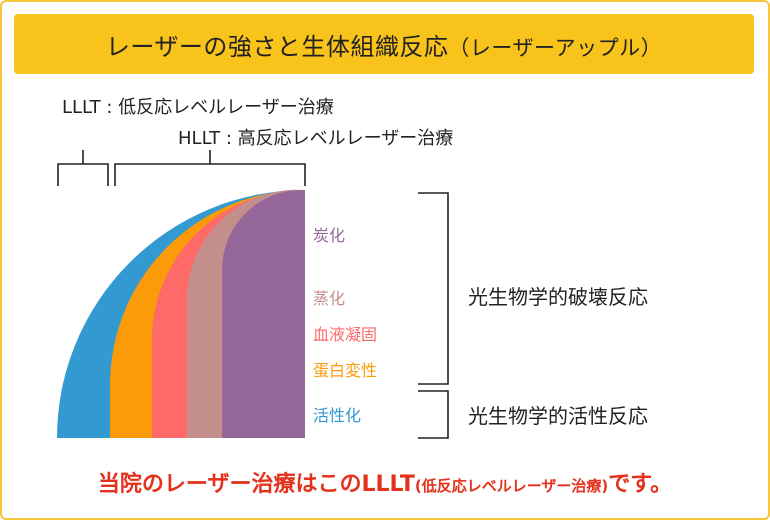  Describe the element at coordinates (256, 484) in the screenshot. I see `note-main: 当院のレーザー治療はこのLLLT` at that location.